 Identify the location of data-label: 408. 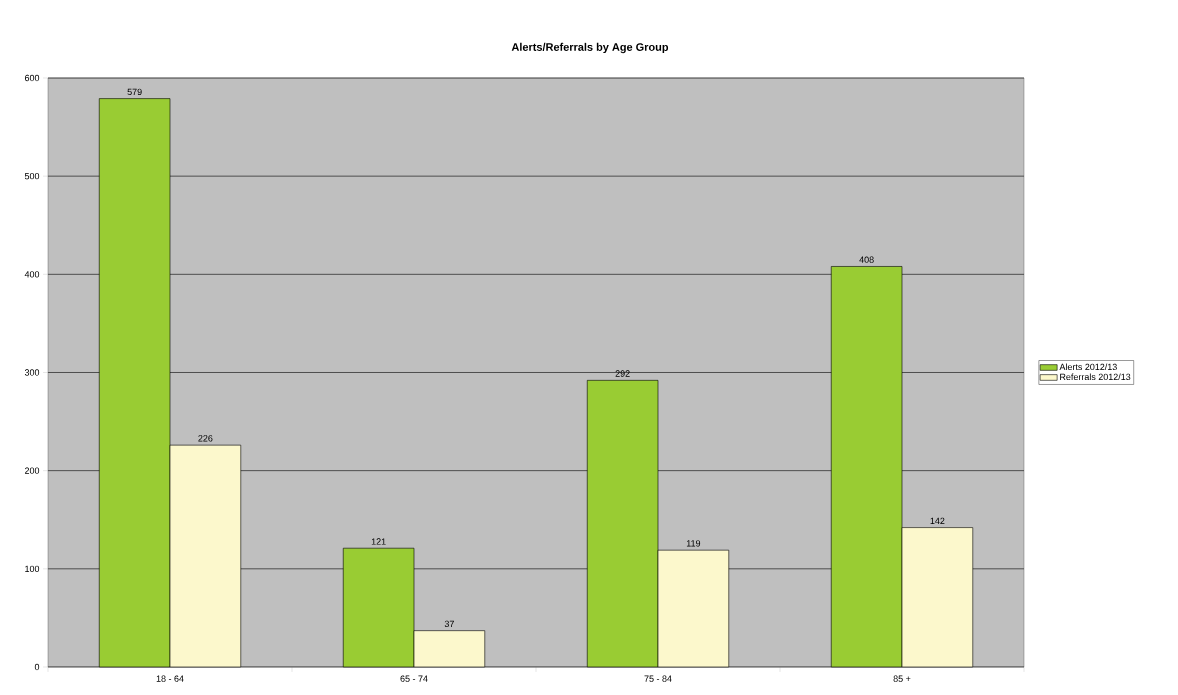
(866, 259).